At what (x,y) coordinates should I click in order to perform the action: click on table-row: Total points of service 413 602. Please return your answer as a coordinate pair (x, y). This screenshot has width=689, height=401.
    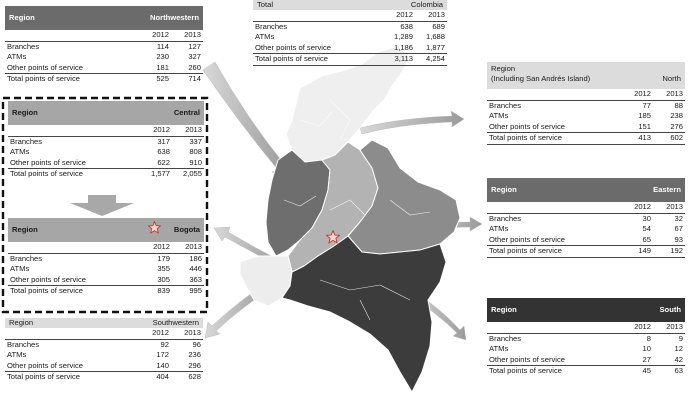
    Looking at the image, I should click on (586, 138).